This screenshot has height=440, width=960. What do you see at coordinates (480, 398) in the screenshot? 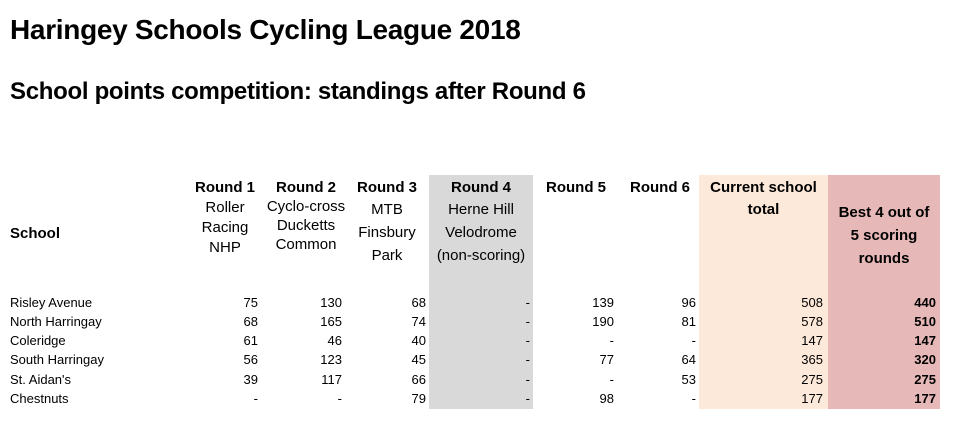
I see `table-row: Chestnuts - - 79 - 98 - 177 177` at bounding box center [480, 398].